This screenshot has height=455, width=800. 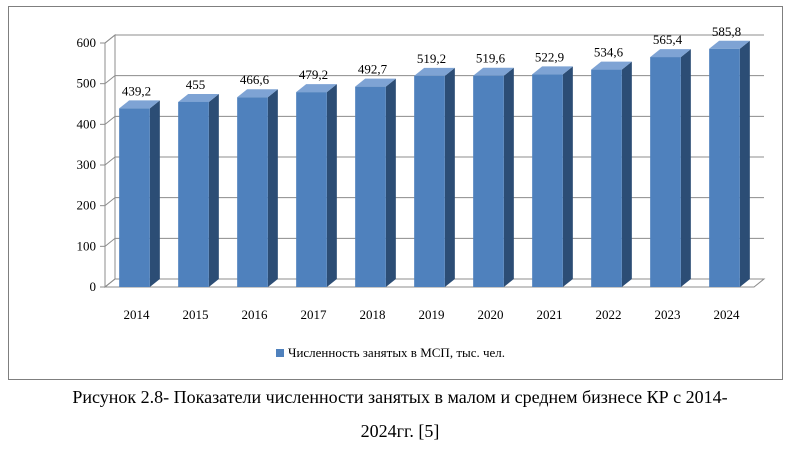 I want to click on legend: Численность занятых в МСП, тыс. чел., so click(x=390, y=352).